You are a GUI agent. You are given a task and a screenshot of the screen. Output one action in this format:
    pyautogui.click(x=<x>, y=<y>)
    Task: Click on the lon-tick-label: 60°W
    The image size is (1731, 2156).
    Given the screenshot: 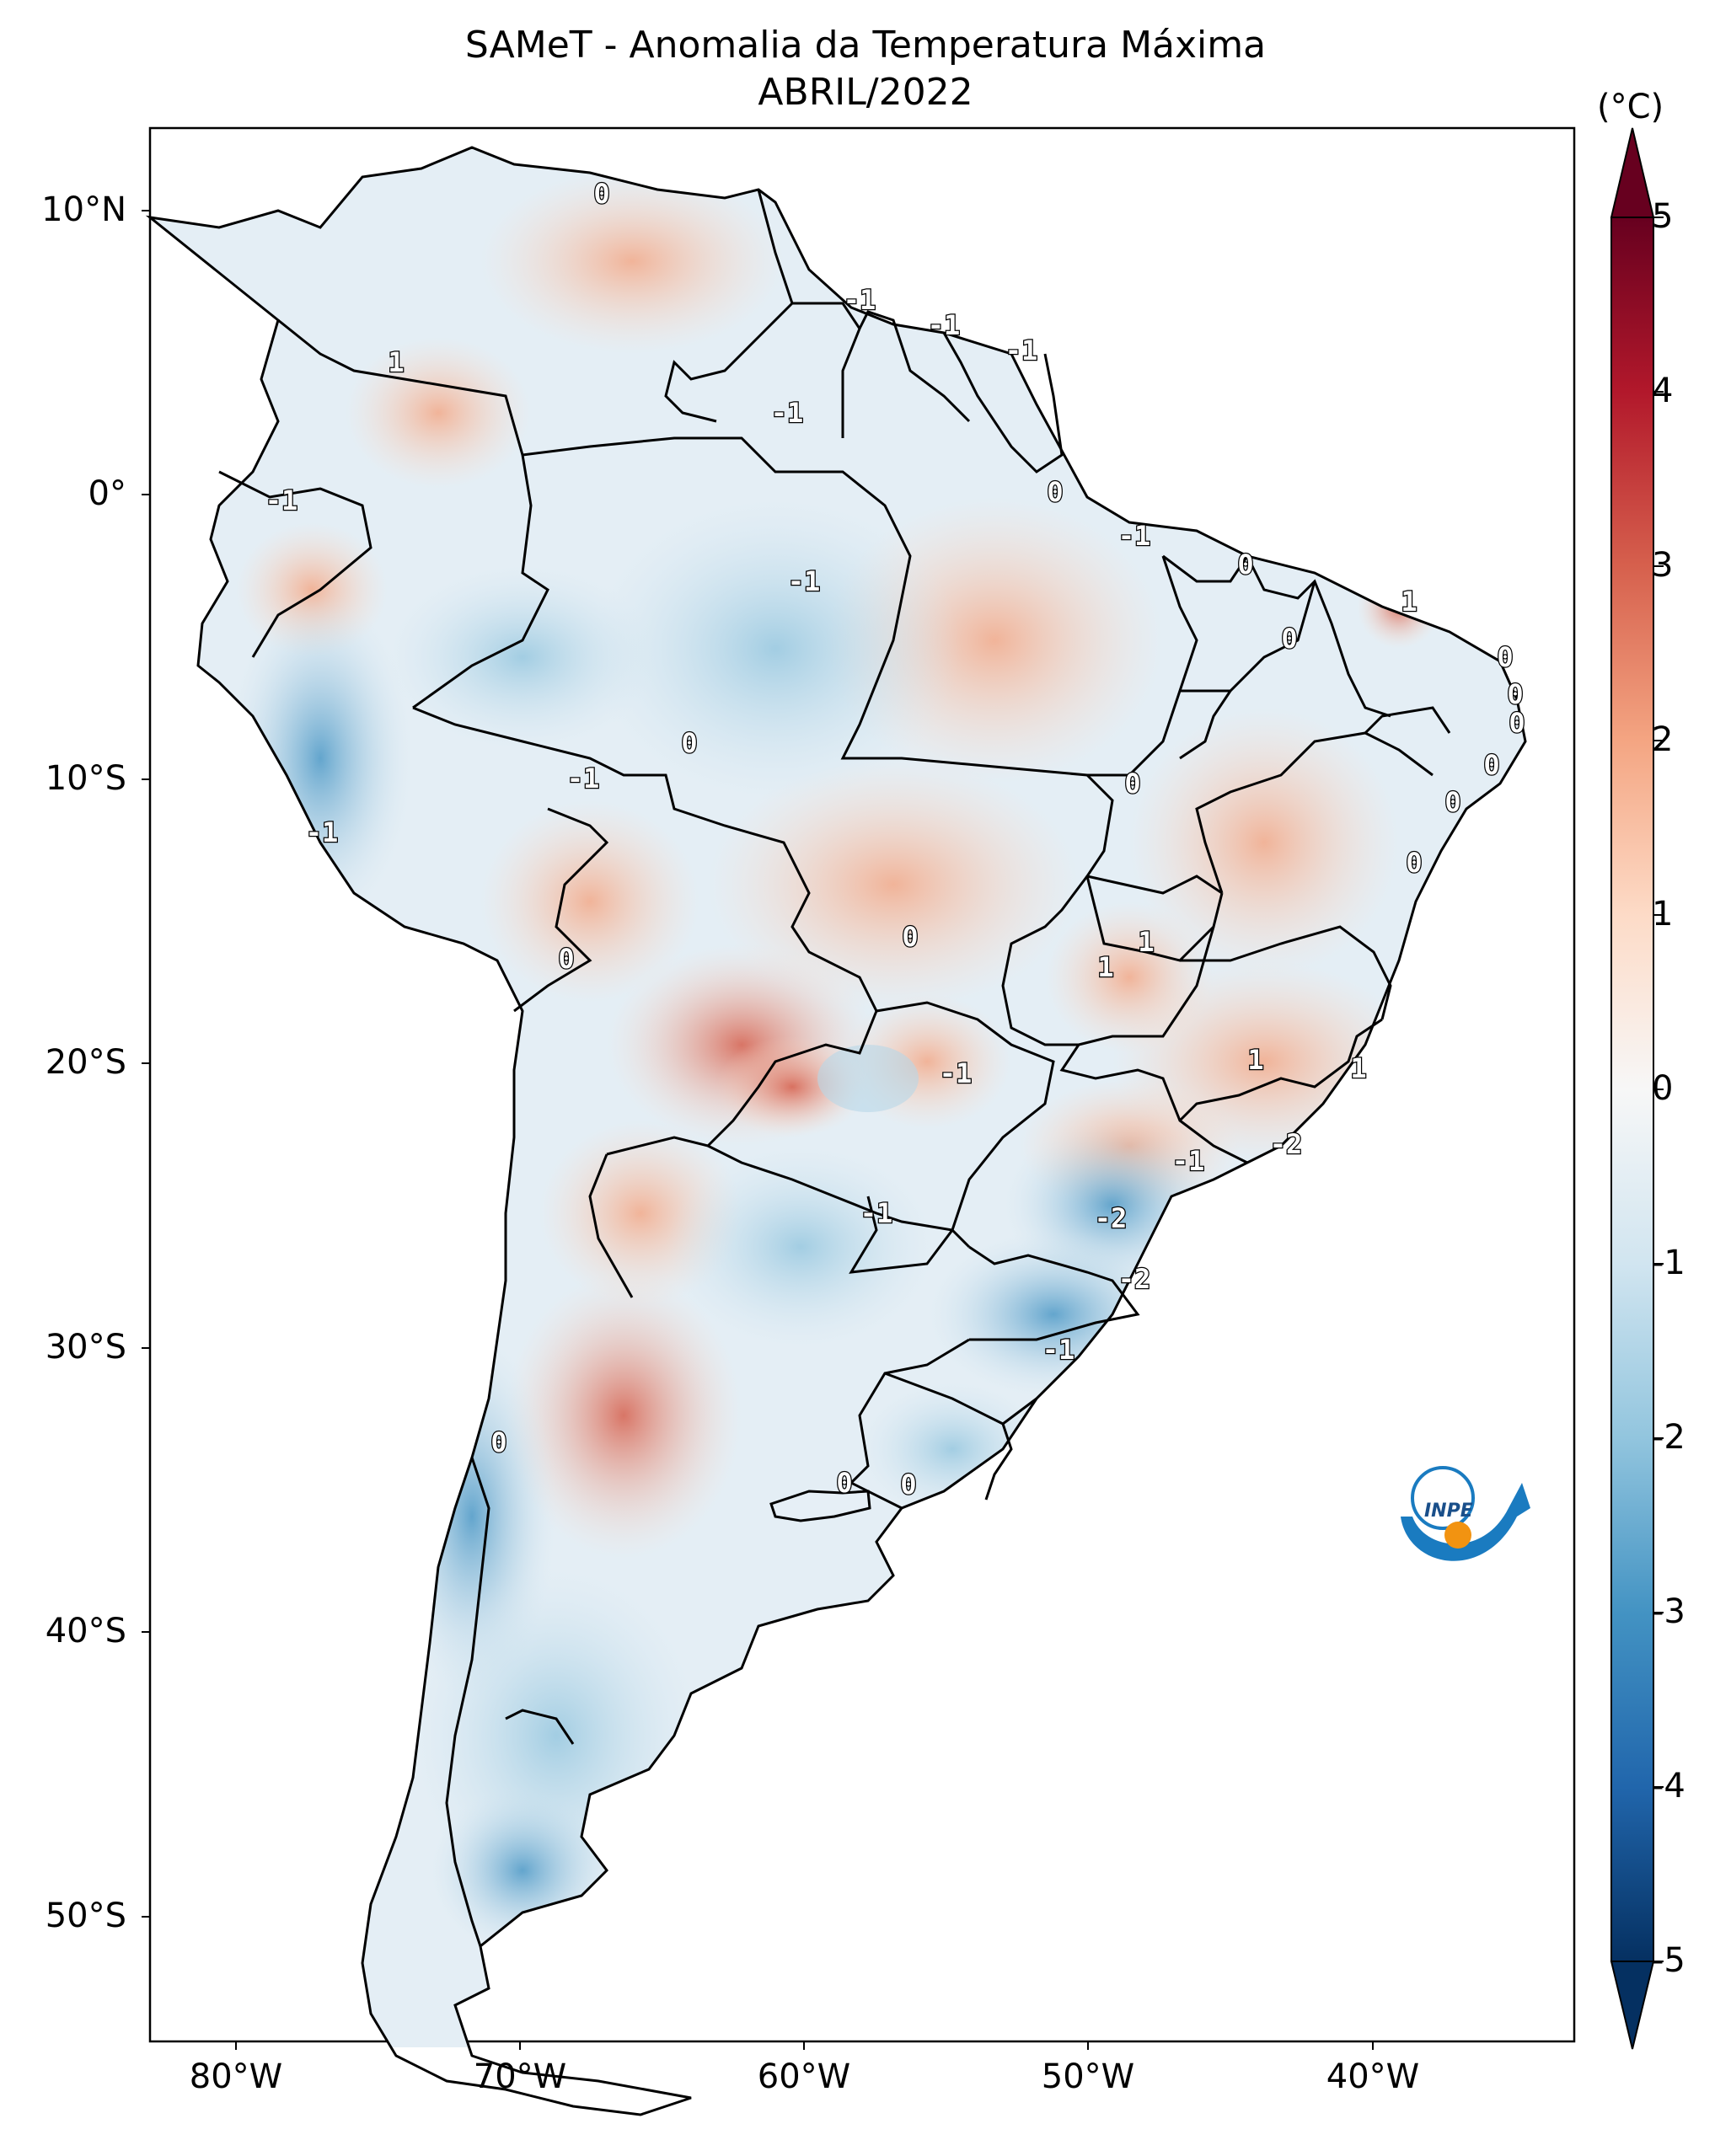 What is the action you would take?
    pyautogui.click(x=804, y=2076)
    